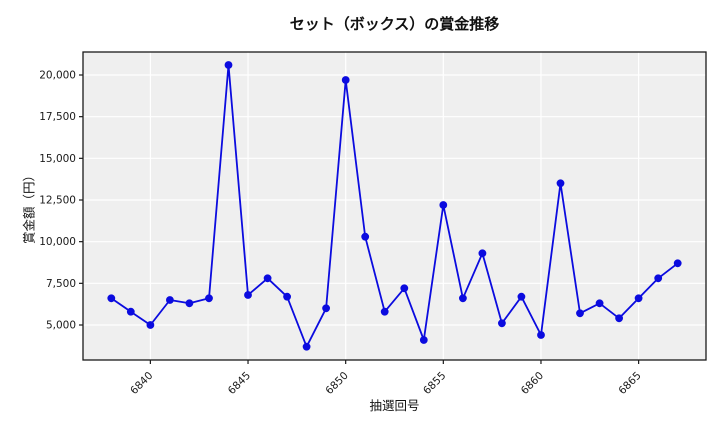 The image size is (720, 432). Describe the element at coordinates (434, 383) in the screenshot. I see `x-tick-label: 6855` at that location.